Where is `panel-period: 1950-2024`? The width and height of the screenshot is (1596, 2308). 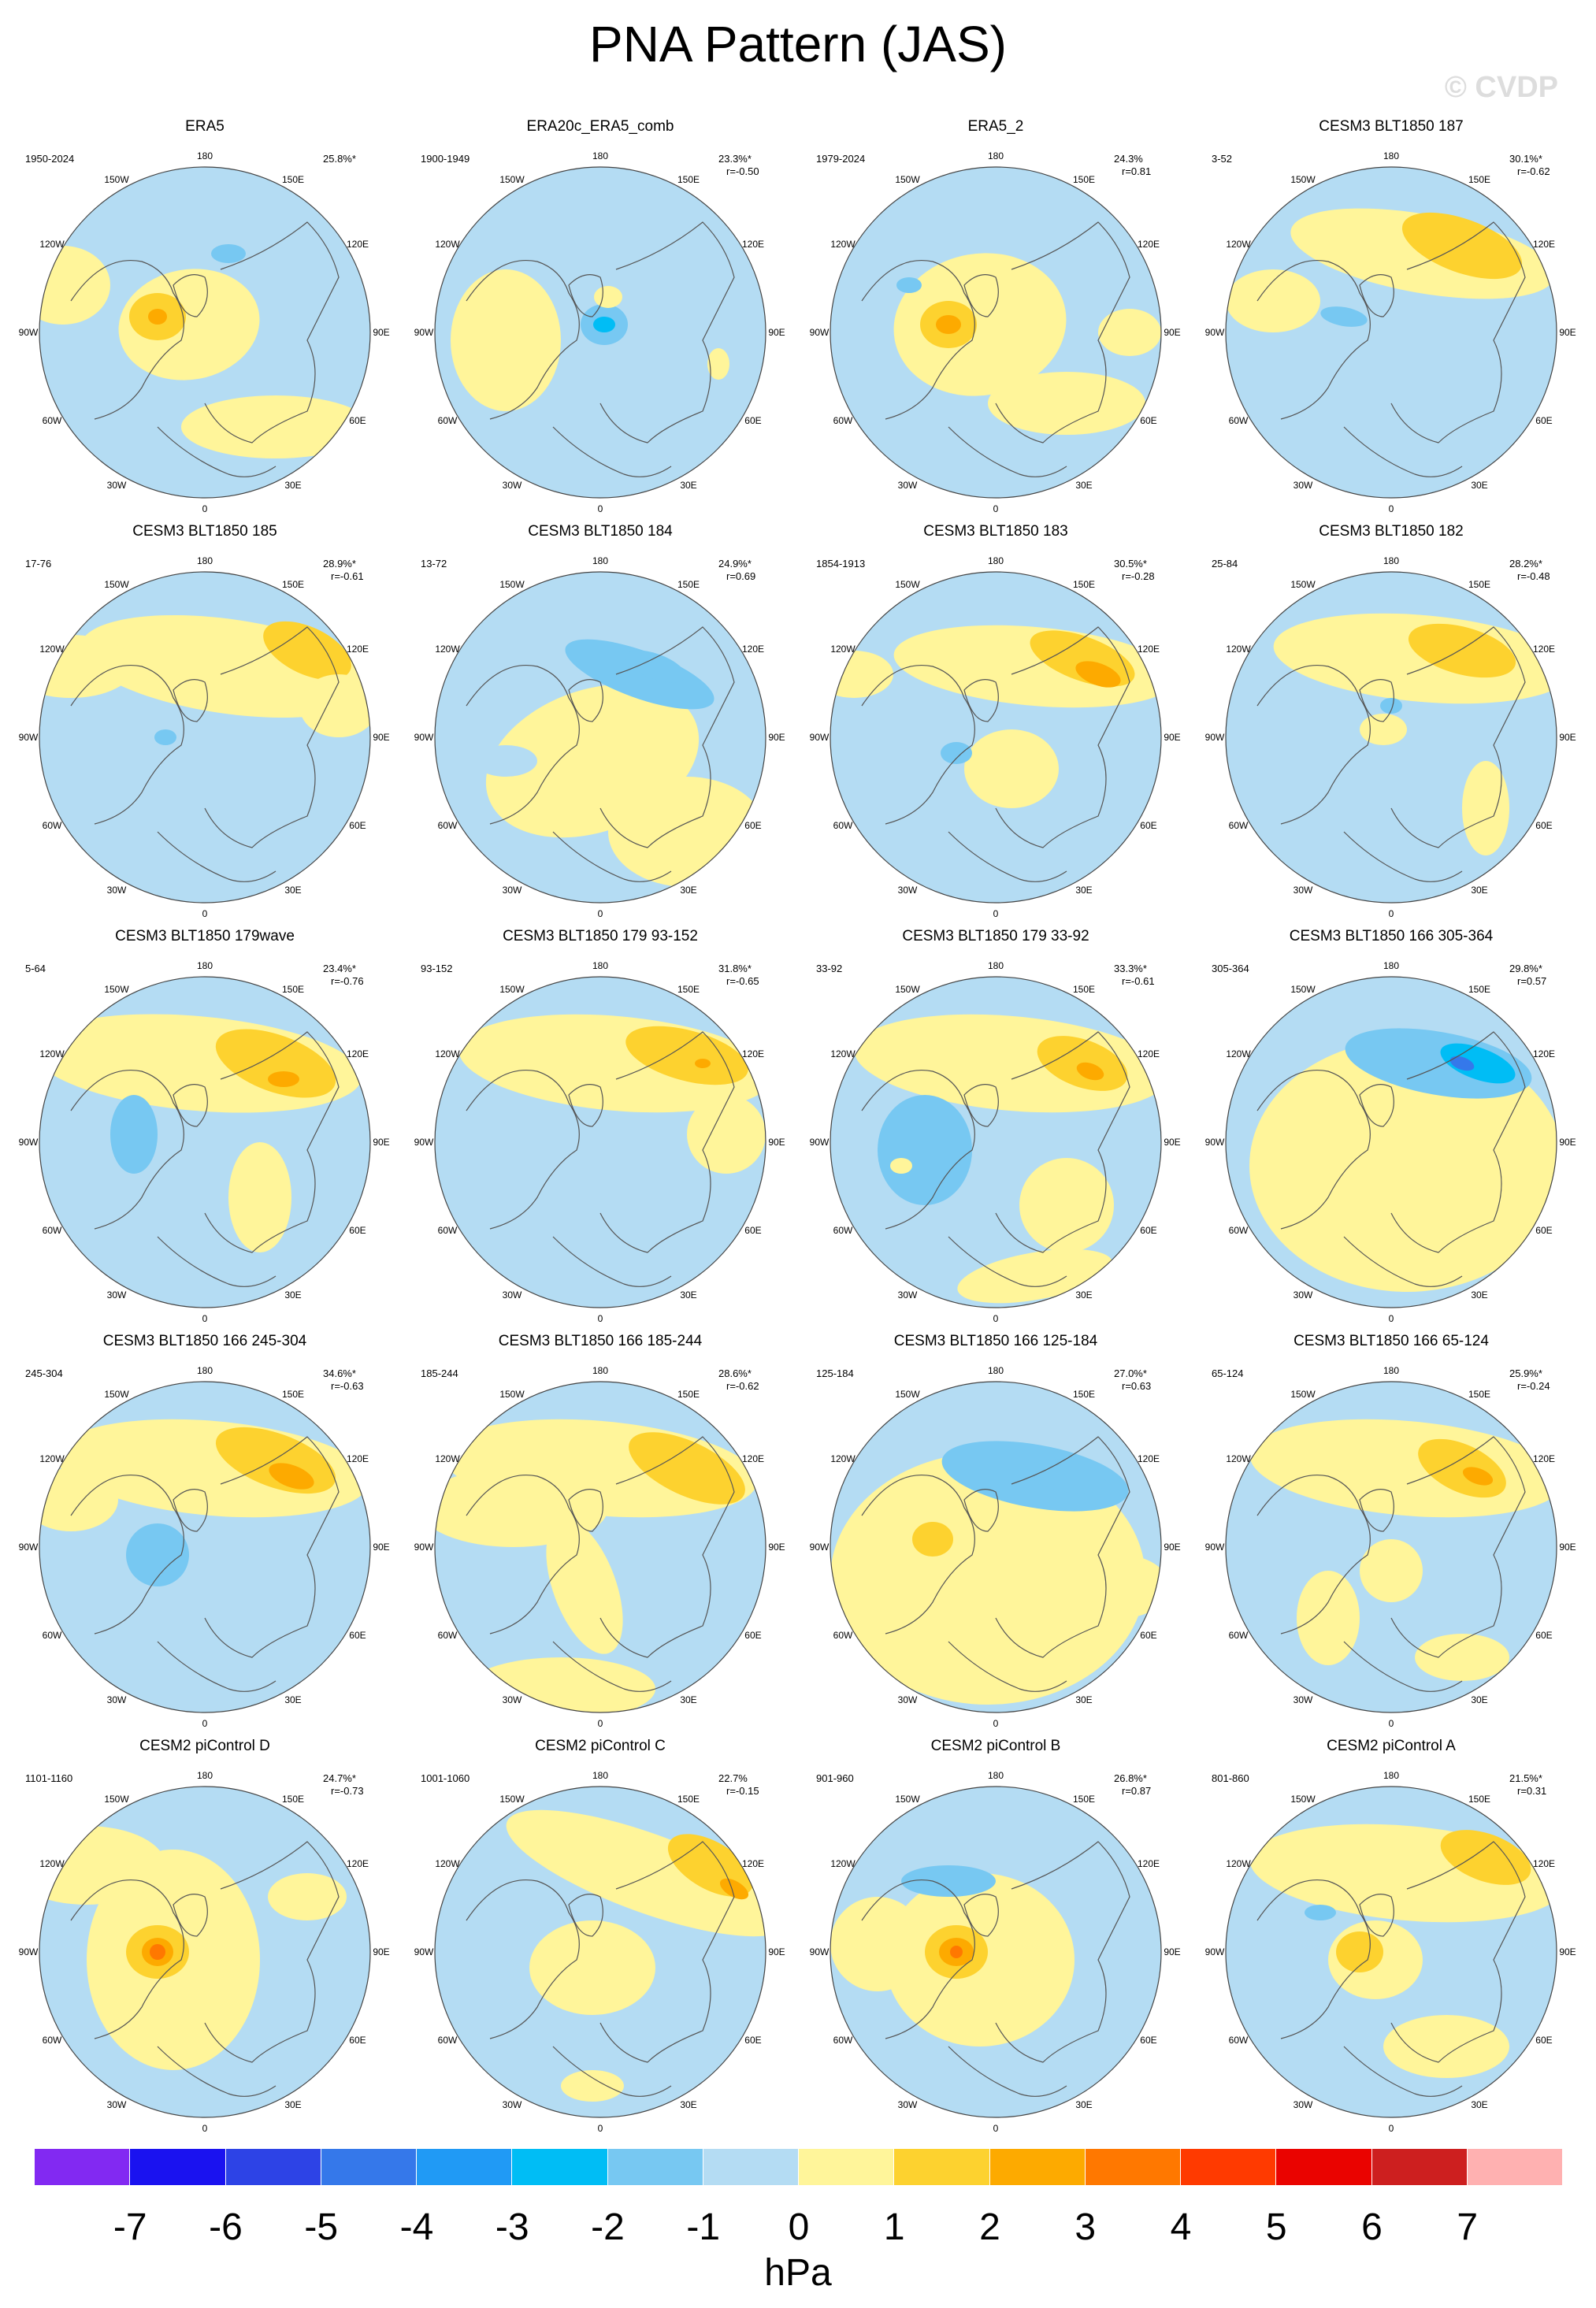 panel-period: 1950-2024 is located at coordinates (50, 159).